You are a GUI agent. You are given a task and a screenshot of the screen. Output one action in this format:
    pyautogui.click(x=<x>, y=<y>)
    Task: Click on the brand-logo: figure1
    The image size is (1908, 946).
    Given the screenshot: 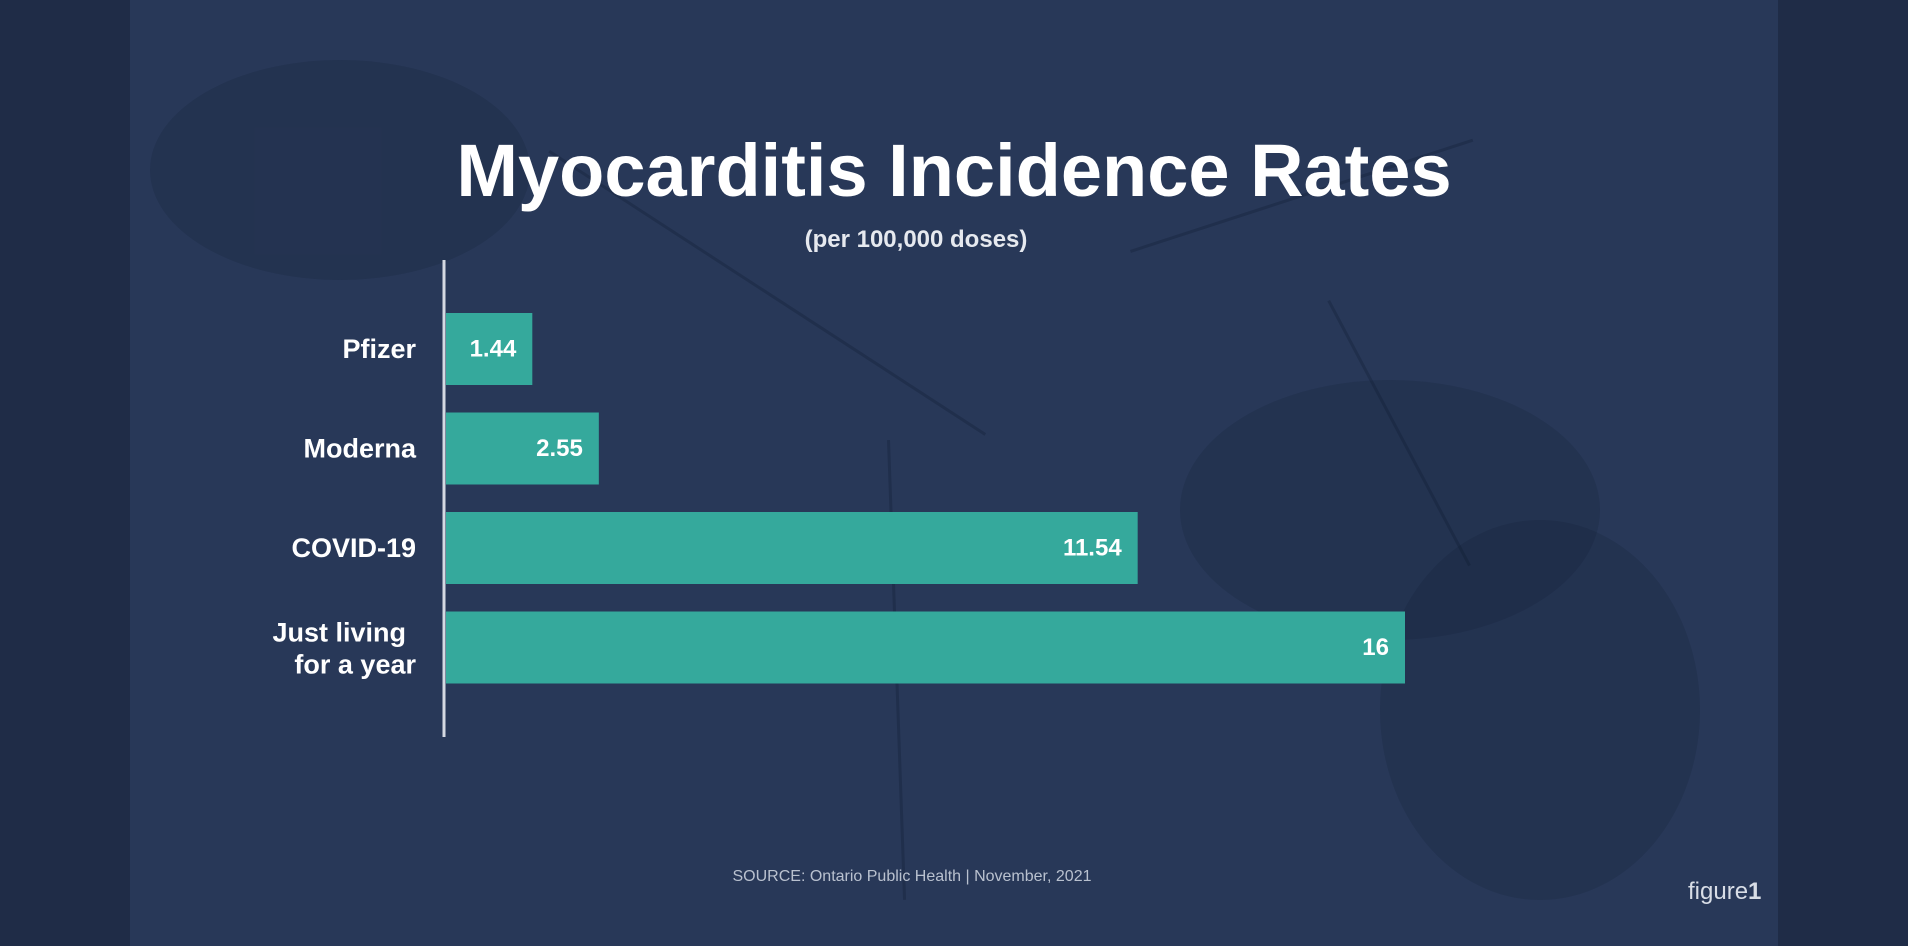 What is the action you would take?
    pyautogui.click(x=1724, y=892)
    